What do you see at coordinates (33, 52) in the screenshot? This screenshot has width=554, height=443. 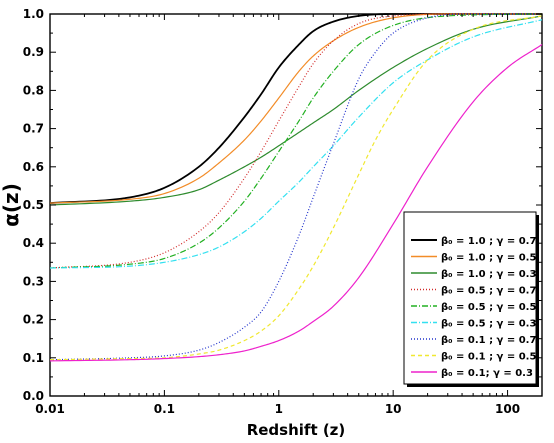 I see `y-tick-label: 0.9` at bounding box center [33, 52].